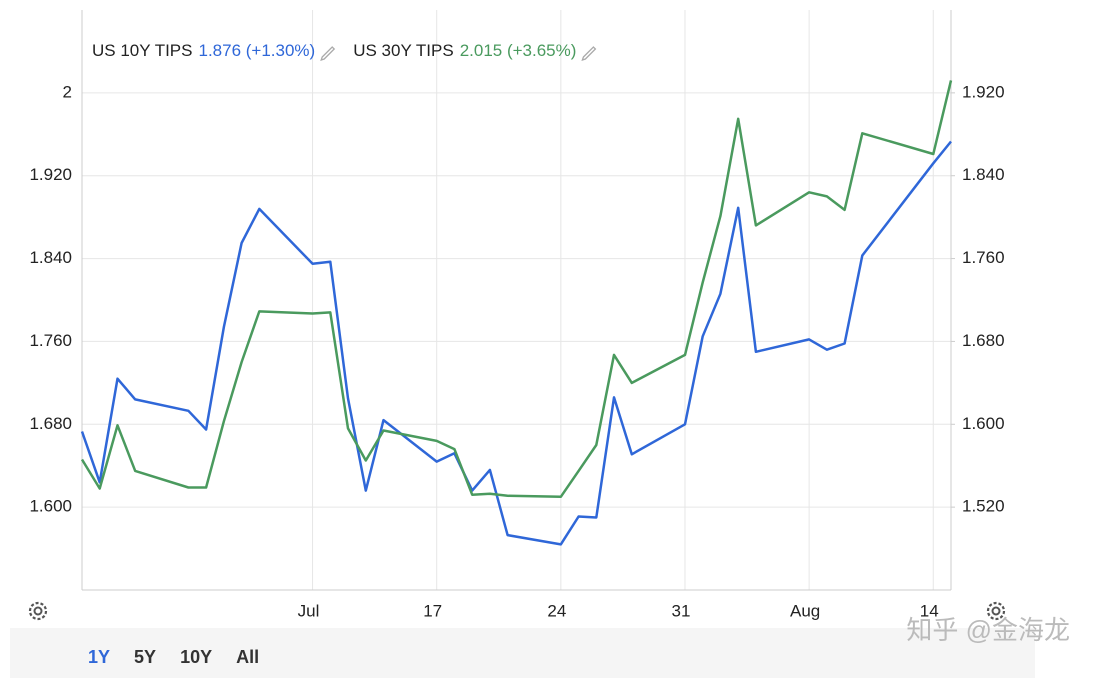 This screenshot has width=1099, height=678. I want to click on legend-value: 1.876 (+1.30%), so click(256, 50).